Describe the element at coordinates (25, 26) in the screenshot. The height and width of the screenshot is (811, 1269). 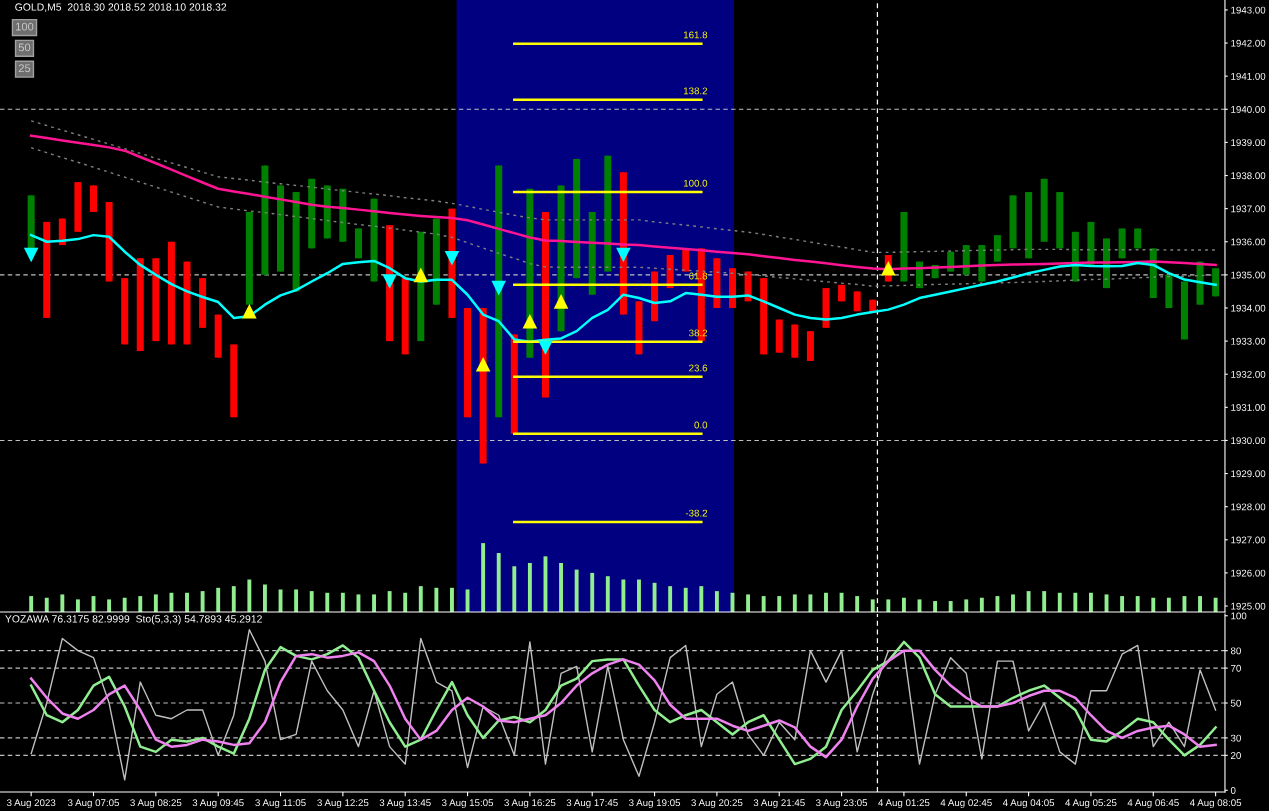
I see `annotation: 100` at that location.